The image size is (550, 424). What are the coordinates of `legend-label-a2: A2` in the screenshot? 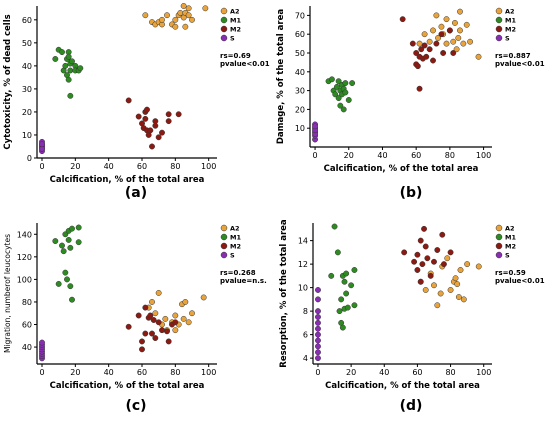 It's located at (235, 229).